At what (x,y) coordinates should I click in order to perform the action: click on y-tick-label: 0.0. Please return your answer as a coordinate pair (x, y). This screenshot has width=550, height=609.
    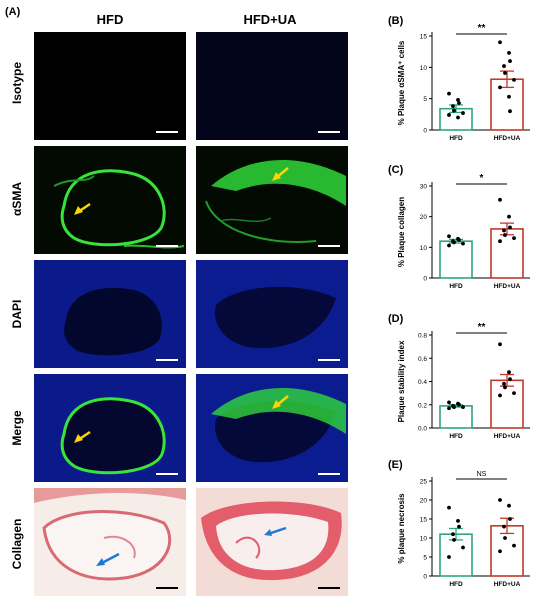
    Looking at the image, I should click on (422, 429).